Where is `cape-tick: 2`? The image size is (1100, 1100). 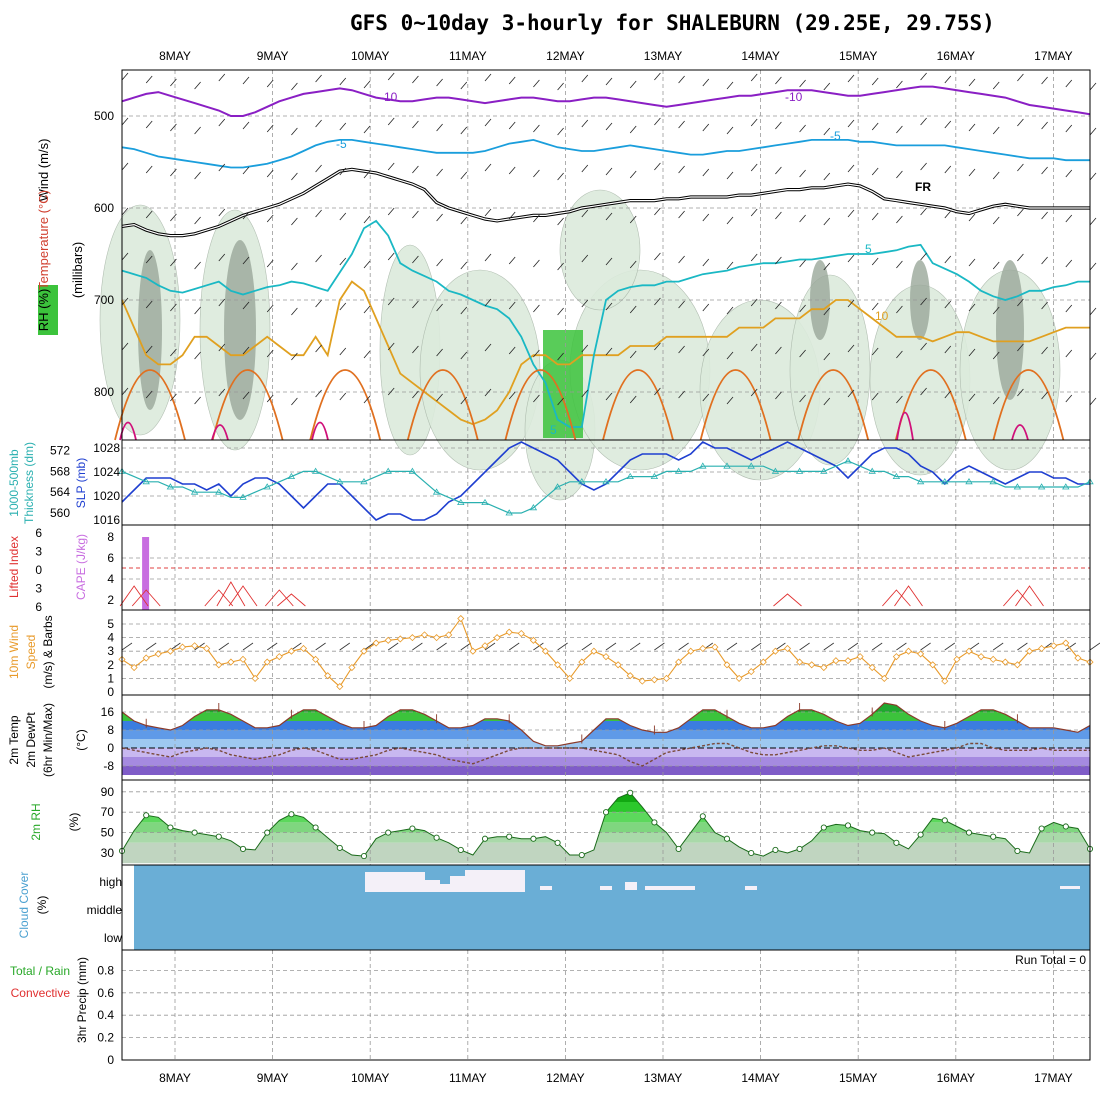
cape-tick: 2 is located at coordinates (110, 600).